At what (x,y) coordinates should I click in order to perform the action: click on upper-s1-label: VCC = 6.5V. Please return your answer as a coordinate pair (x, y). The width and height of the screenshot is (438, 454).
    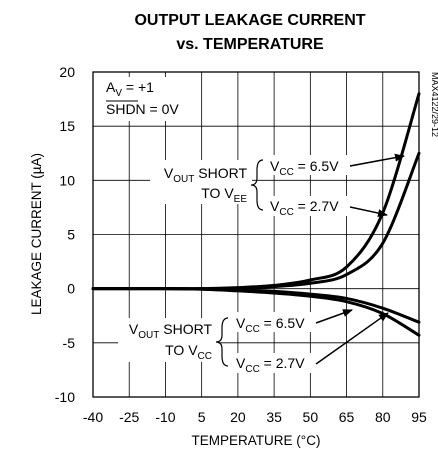
    Looking at the image, I should click on (304, 168).